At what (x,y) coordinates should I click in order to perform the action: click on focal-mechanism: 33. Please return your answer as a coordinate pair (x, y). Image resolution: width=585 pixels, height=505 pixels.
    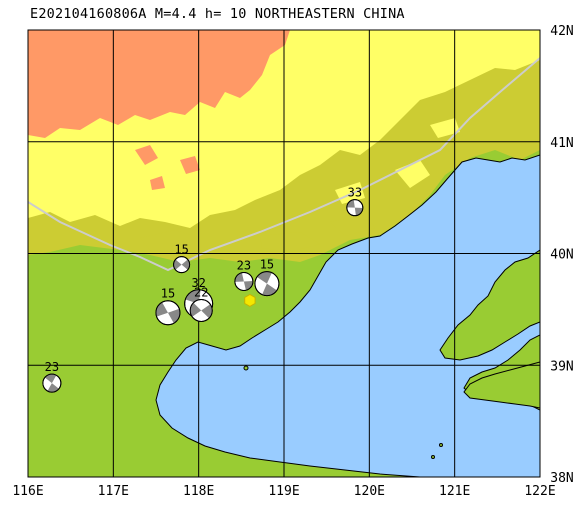
    Looking at the image, I should click on (355, 201).